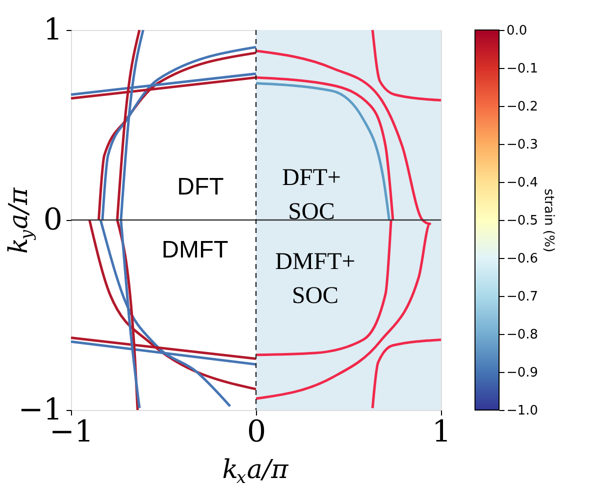 The image size is (606, 502). I want to click on annotation: DMFT+ SOC, so click(315, 278).